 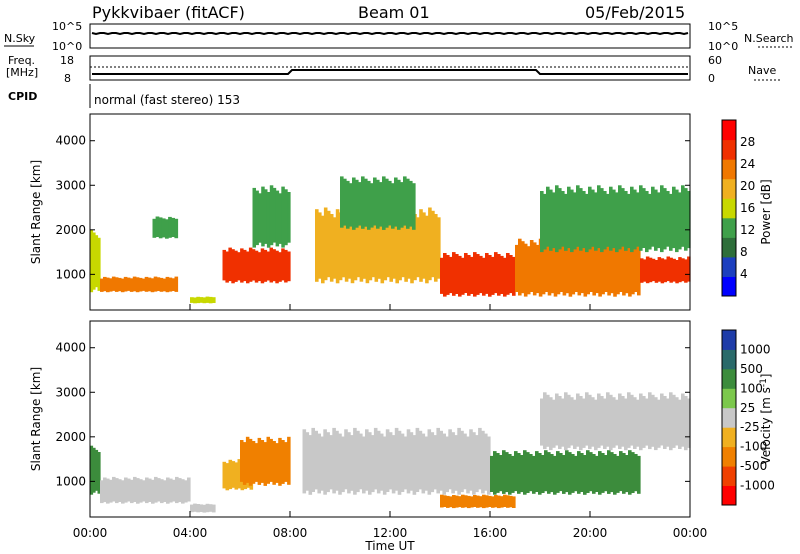 I want to click on velocity-region-0-strip, so click(x=97, y=470).